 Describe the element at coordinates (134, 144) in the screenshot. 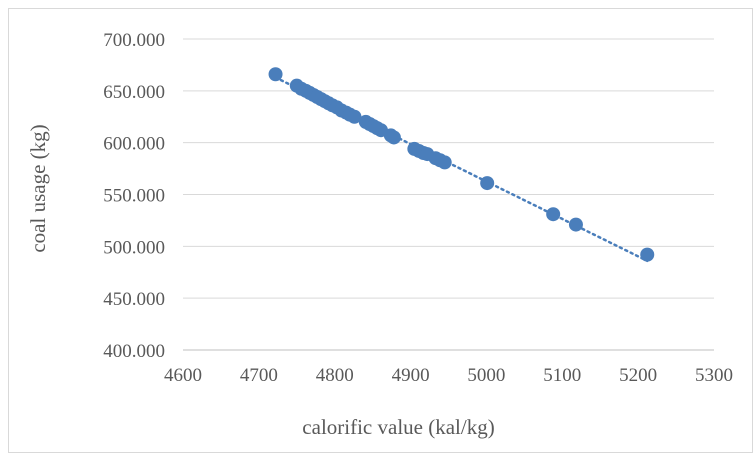

I see `y-tick-label: 600.000` at that location.